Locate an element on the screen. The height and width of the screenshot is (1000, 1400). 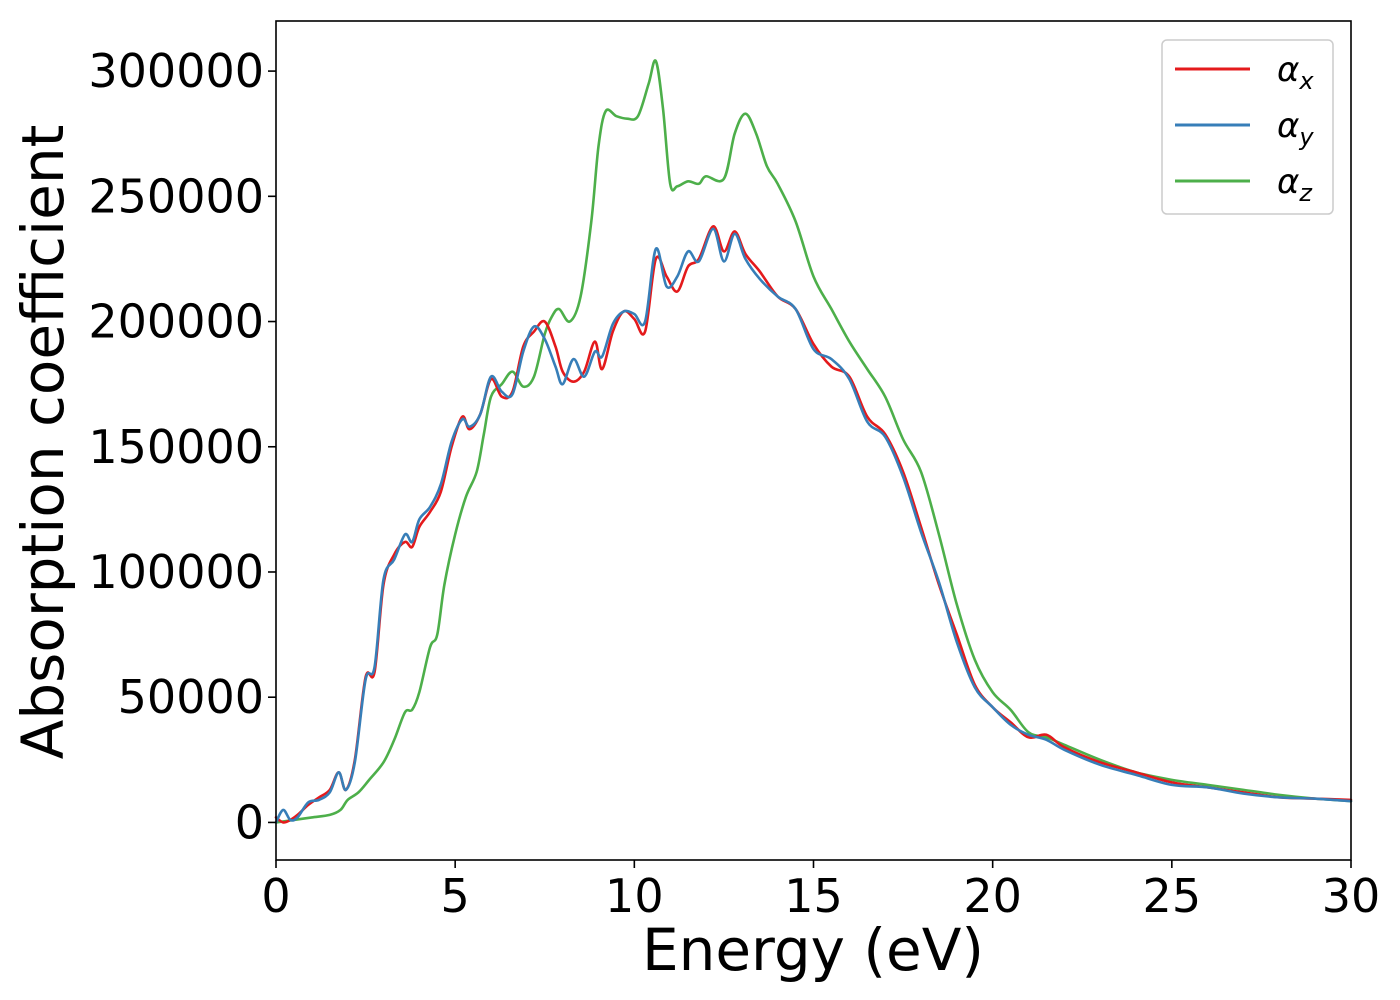
y-tick-label: 0 is located at coordinates (249, 822).